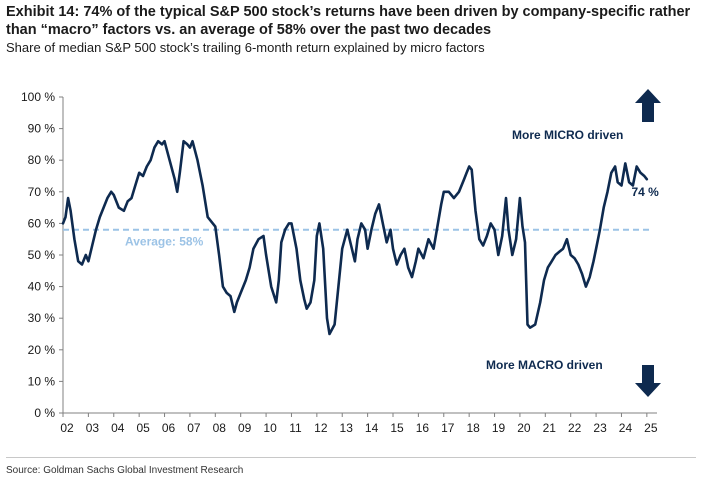 This screenshot has width=702, height=486. Describe the element at coordinates (397, 428) in the screenshot. I see `x-tick-label: 15` at that location.